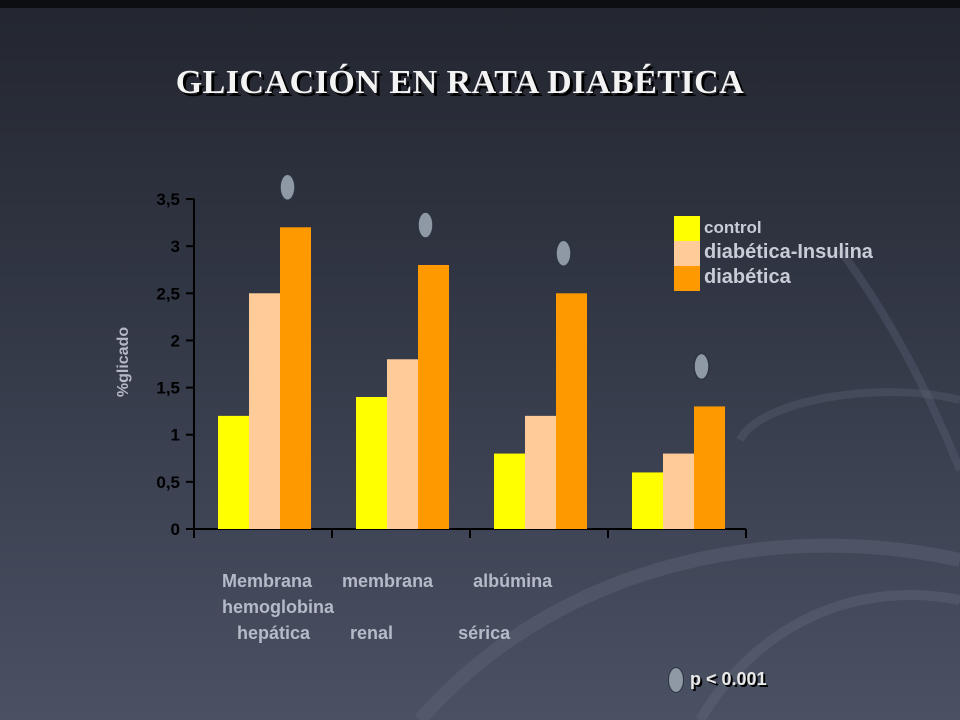 Image resolution: width=960 pixels, height=720 pixels. What do you see at coordinates (788, 252) in the screenshot?
I see `legend-label-diabetica-insulina: diabética-Insulina` at bounding box center [788, 252].